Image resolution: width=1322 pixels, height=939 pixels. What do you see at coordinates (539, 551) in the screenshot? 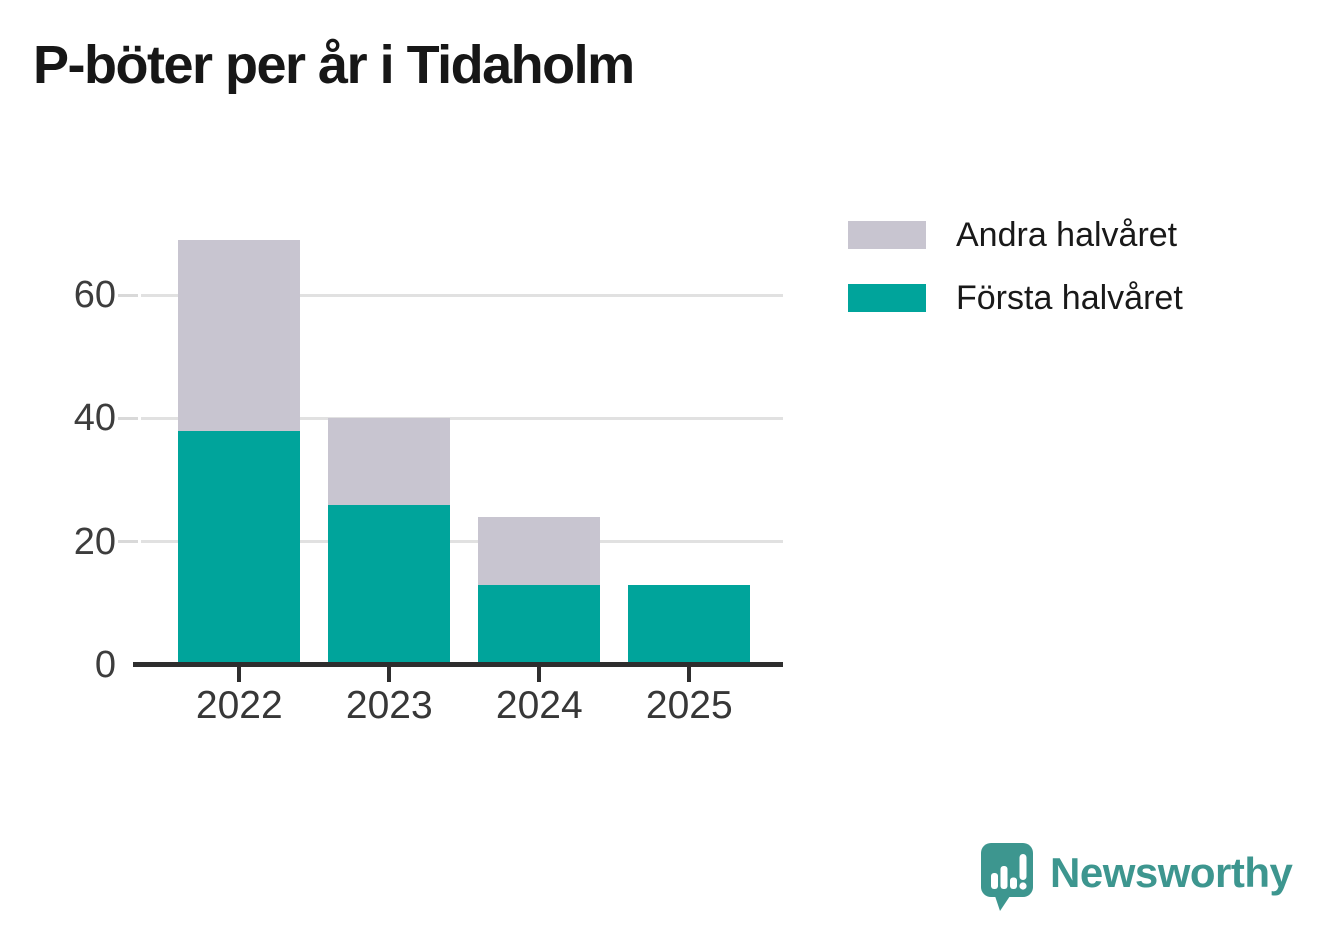
I see `bar-segment-2024-andra-halv-ret` at bounding box center [539, 551].